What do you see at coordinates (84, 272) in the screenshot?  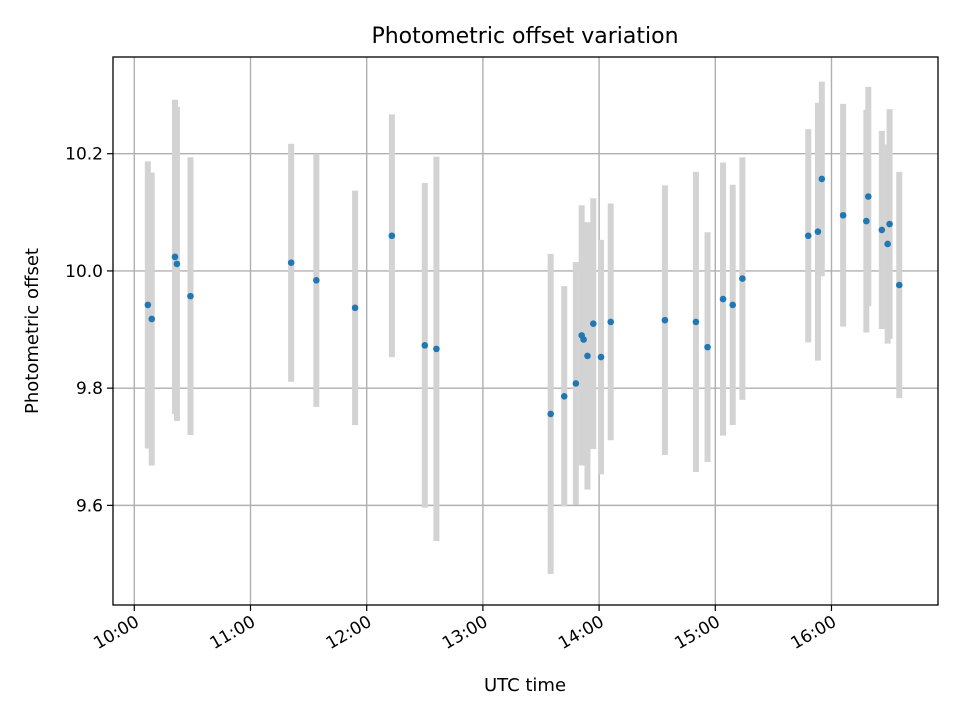 I see `y-tick-label: 10.0` at bounding box center [84, 272].